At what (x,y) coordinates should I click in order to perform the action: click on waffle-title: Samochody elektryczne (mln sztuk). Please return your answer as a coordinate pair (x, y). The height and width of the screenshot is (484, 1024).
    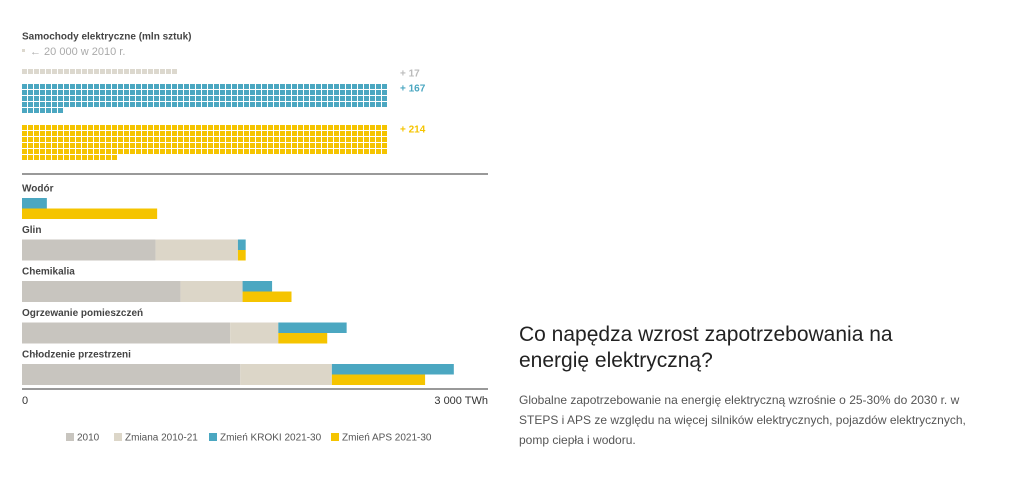
    Looking at the image, I should click on (107, 37).